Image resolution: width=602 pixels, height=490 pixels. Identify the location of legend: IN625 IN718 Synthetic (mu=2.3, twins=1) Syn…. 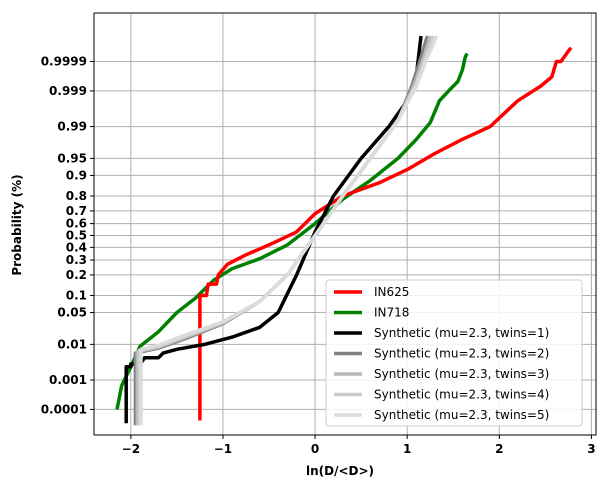
(454, 353).